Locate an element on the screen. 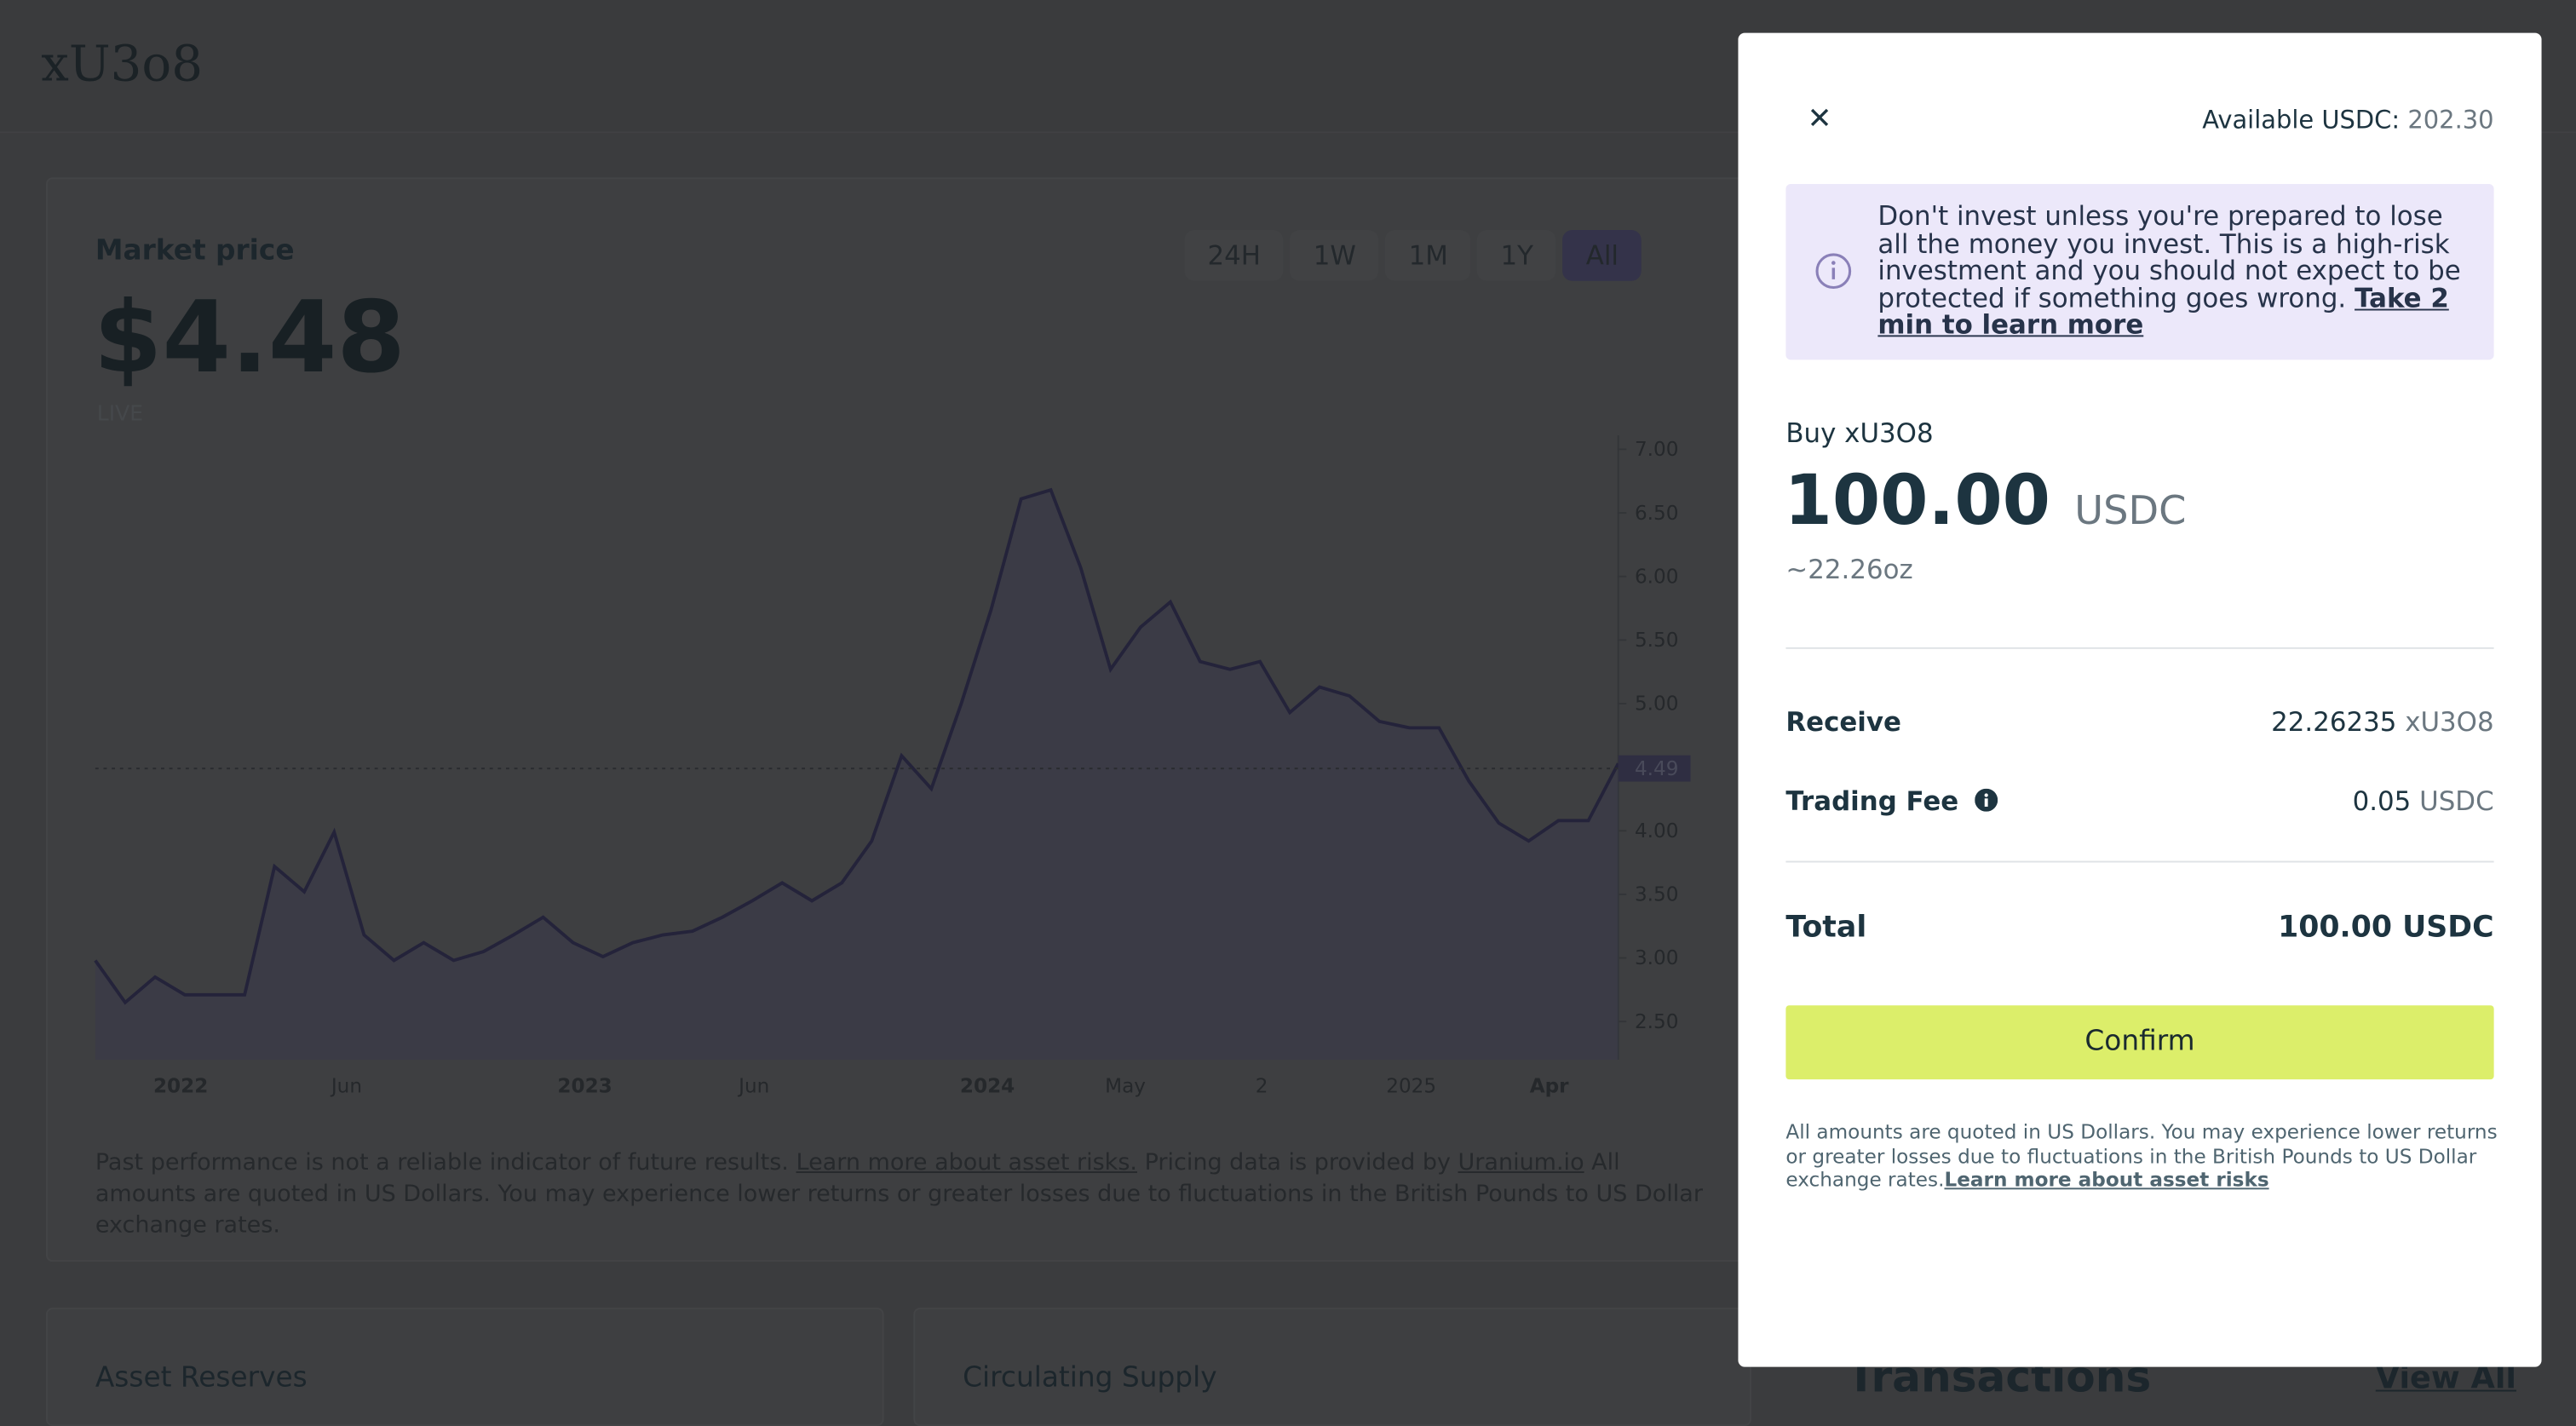  card-title: Circulating Supply is located at coordinates (1090, 1378).